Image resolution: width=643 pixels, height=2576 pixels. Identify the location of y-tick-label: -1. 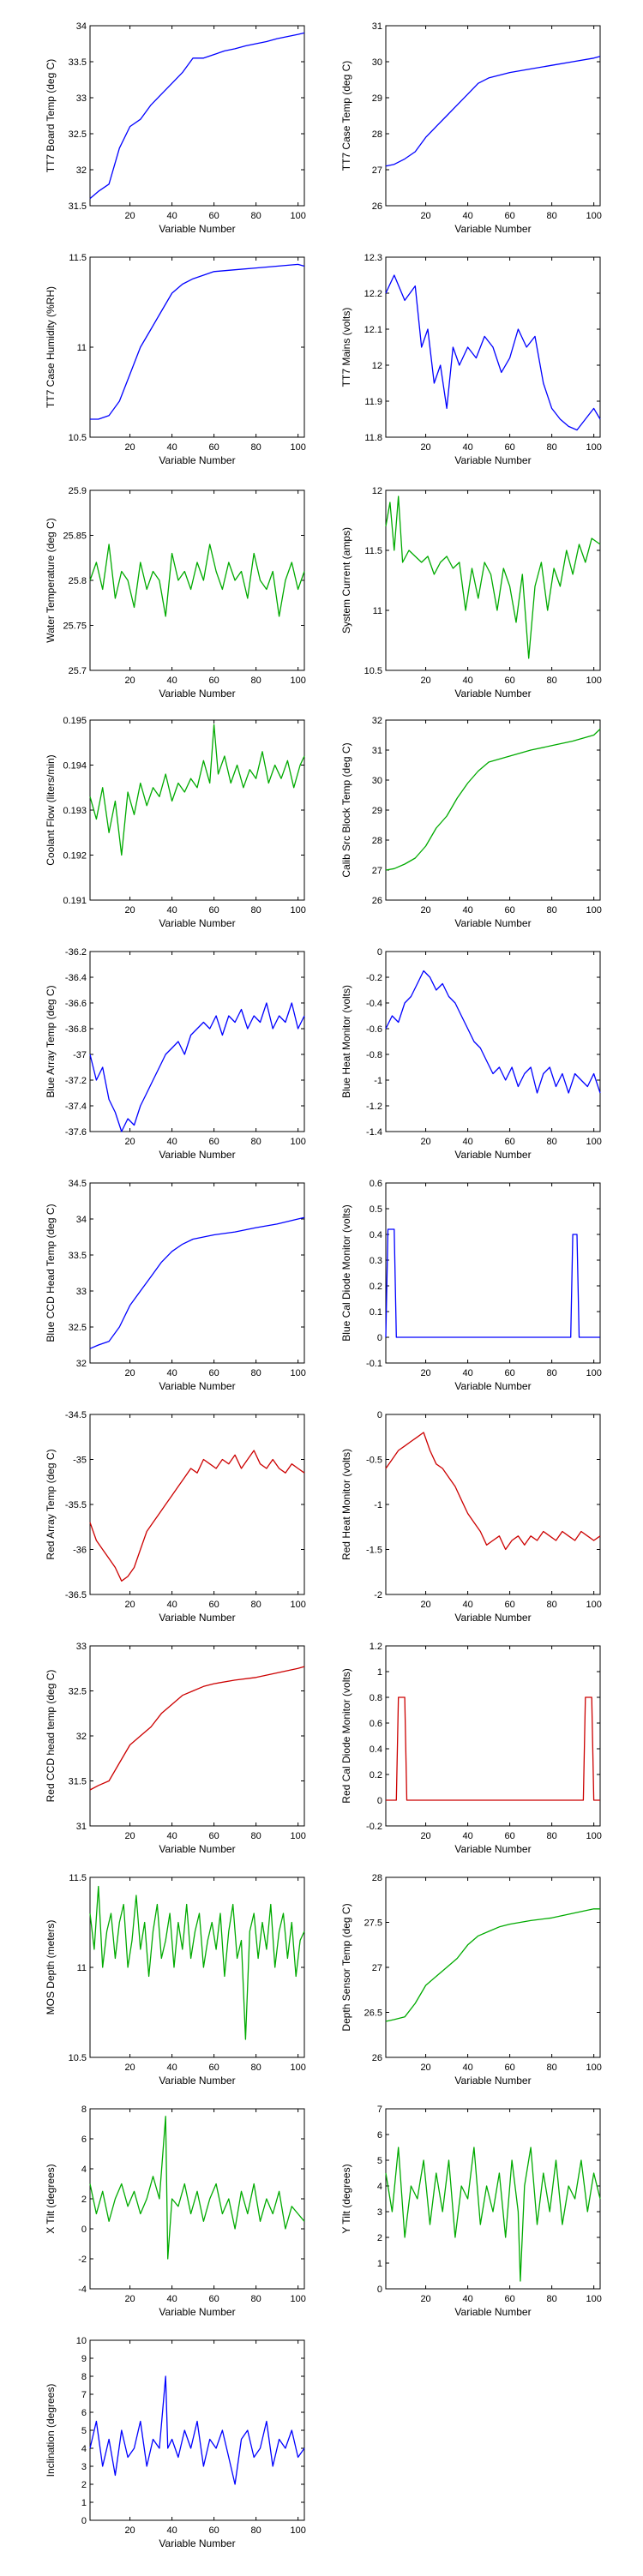
(378, 1505).